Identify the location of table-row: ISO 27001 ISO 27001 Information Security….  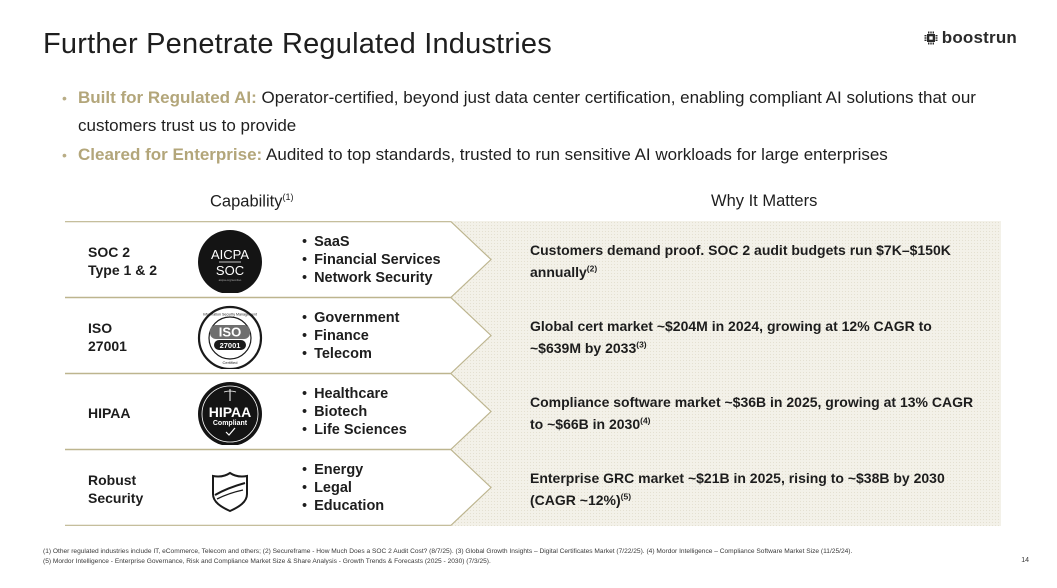
(533, 335).